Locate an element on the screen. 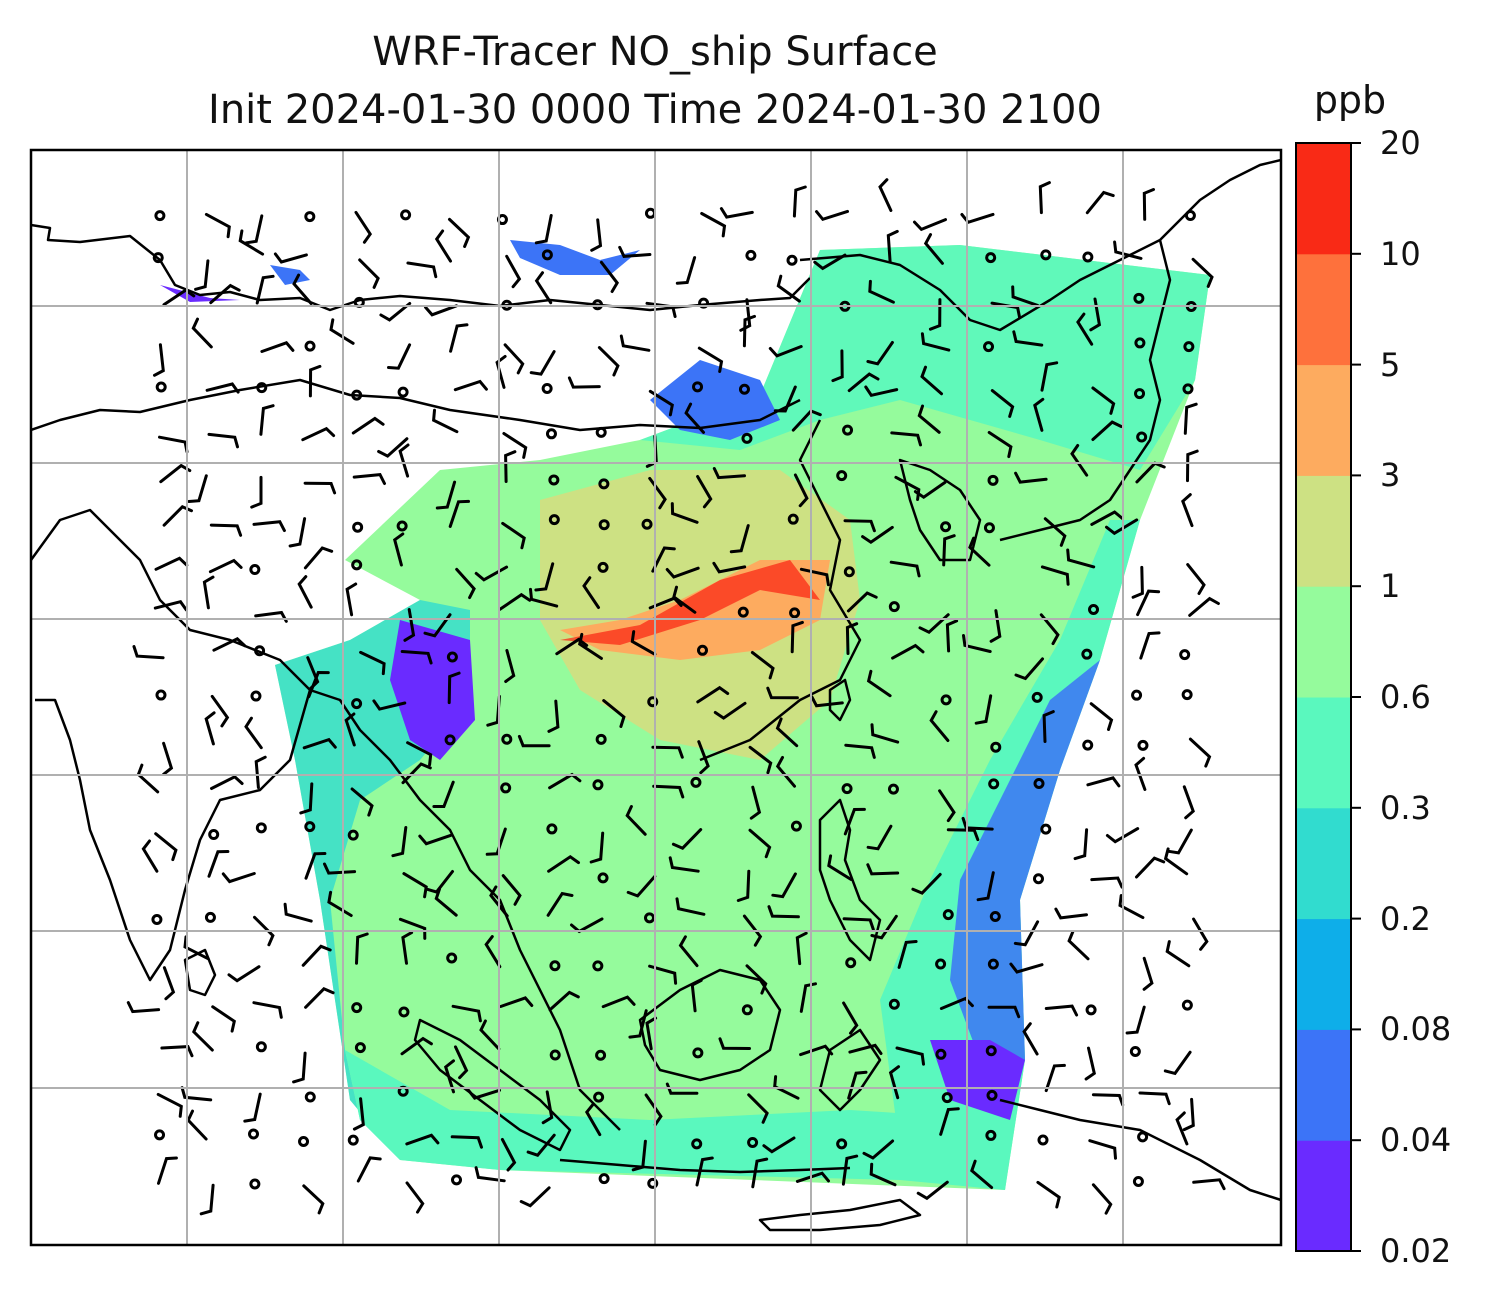  coastline-russia-east is located at coordinates (1040, 245).